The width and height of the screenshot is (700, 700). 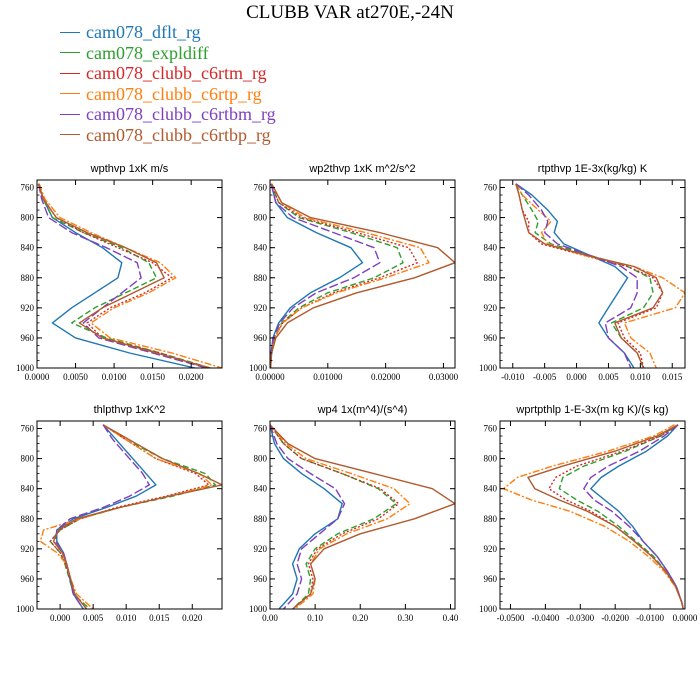 I want to click on legend-item: cam078_dflt_rg, so click(x=168, y=32).